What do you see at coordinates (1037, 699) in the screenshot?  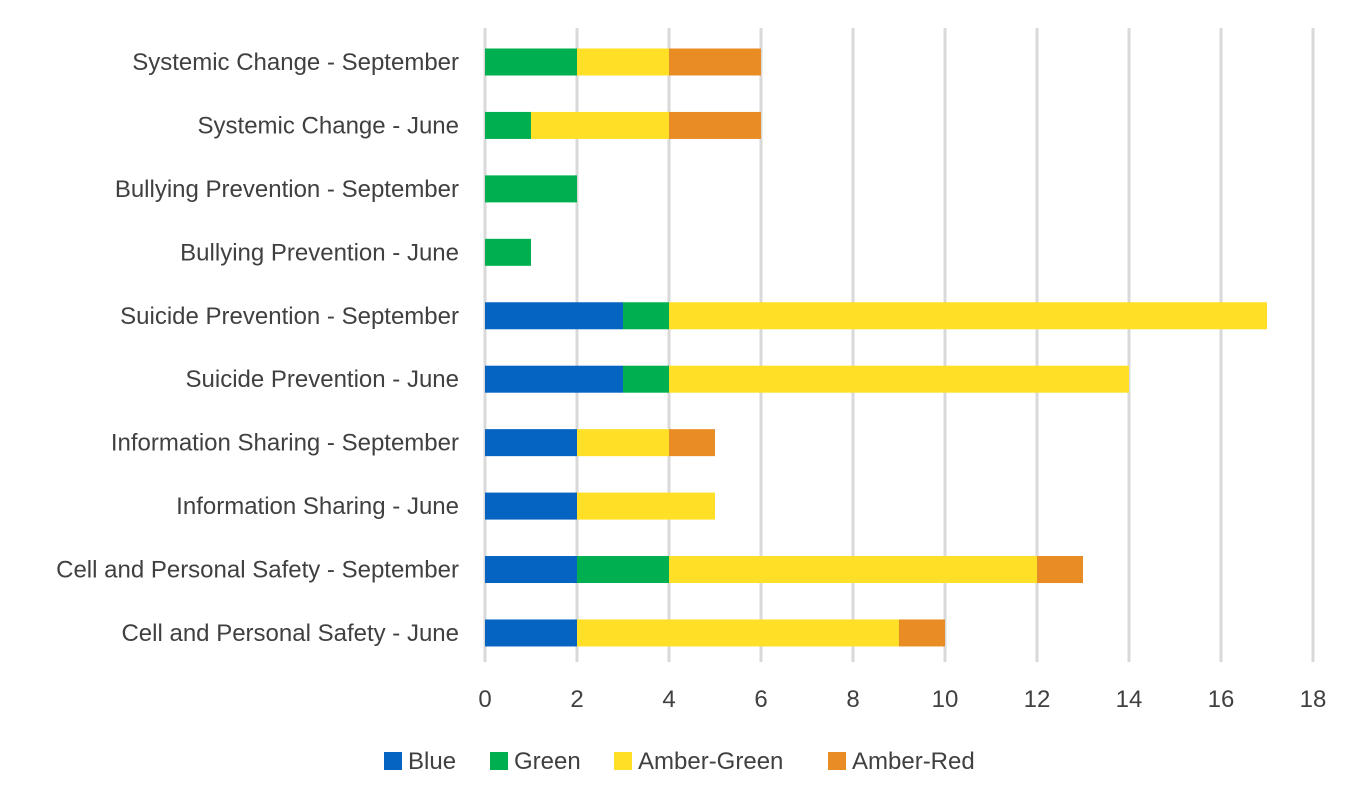 I see `x-tick-label: 12` at bounding box center [1037, 699].